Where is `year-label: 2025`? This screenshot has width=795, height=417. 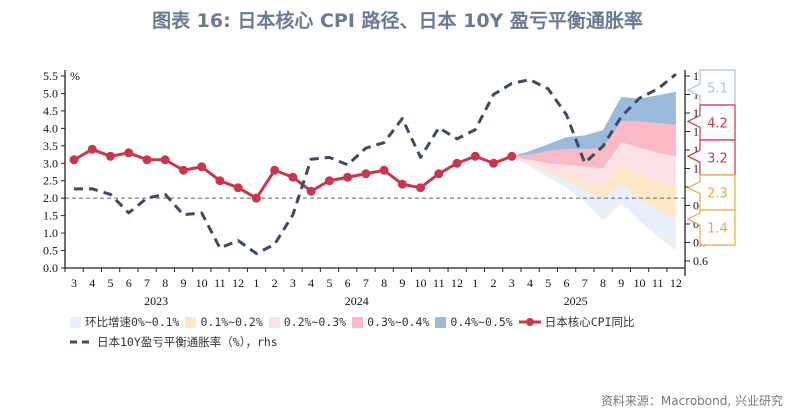 year-label: 2025 is located at coordinates (576, 301).